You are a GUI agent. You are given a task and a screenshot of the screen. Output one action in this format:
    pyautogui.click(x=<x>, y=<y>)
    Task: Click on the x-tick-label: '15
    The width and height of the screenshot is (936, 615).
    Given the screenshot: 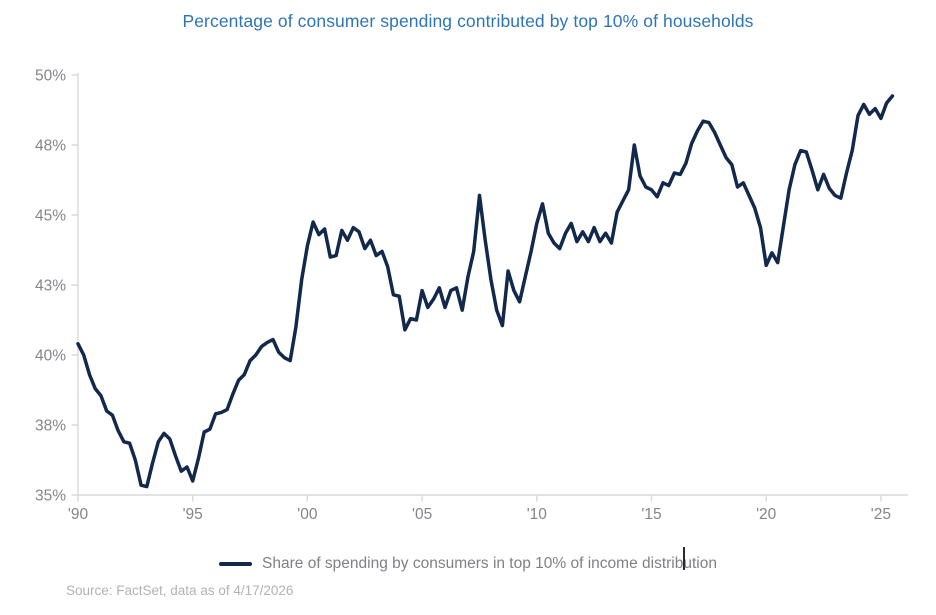 What is the action you would take?
    pyautogui.click(x=651, y=514)
    